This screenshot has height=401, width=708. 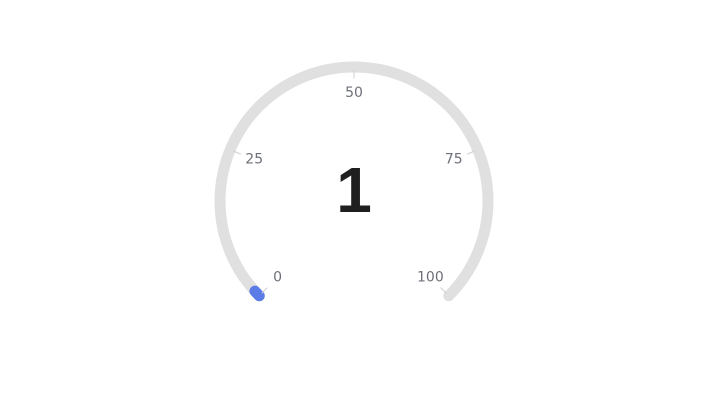 I want to click on gauge-tick-label-0: 0, so click(x=277, y=277).